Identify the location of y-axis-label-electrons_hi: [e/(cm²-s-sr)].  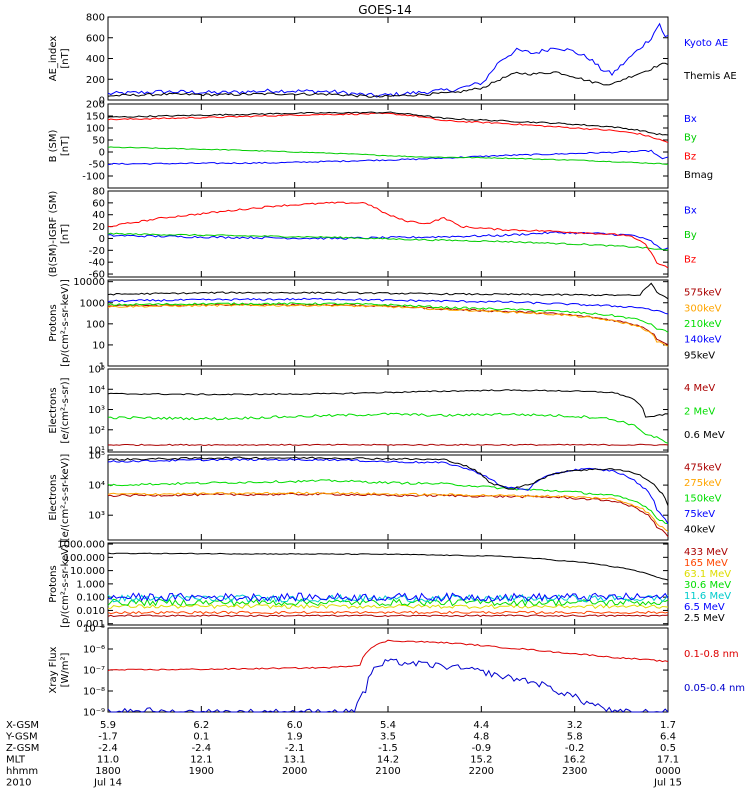
(65, 410).